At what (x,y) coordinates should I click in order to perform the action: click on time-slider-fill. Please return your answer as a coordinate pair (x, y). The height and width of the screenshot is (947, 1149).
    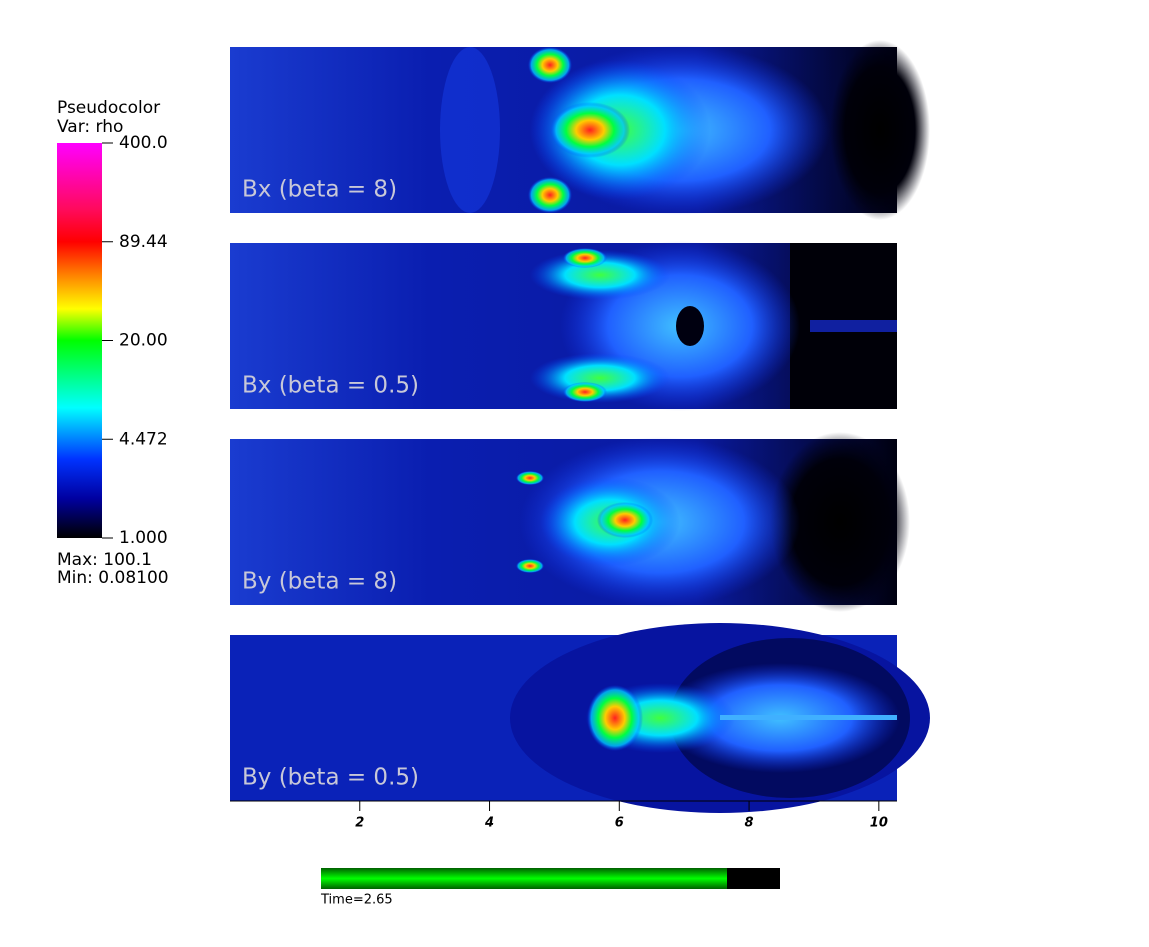
    Looking at the image, I should click on (524, 878).